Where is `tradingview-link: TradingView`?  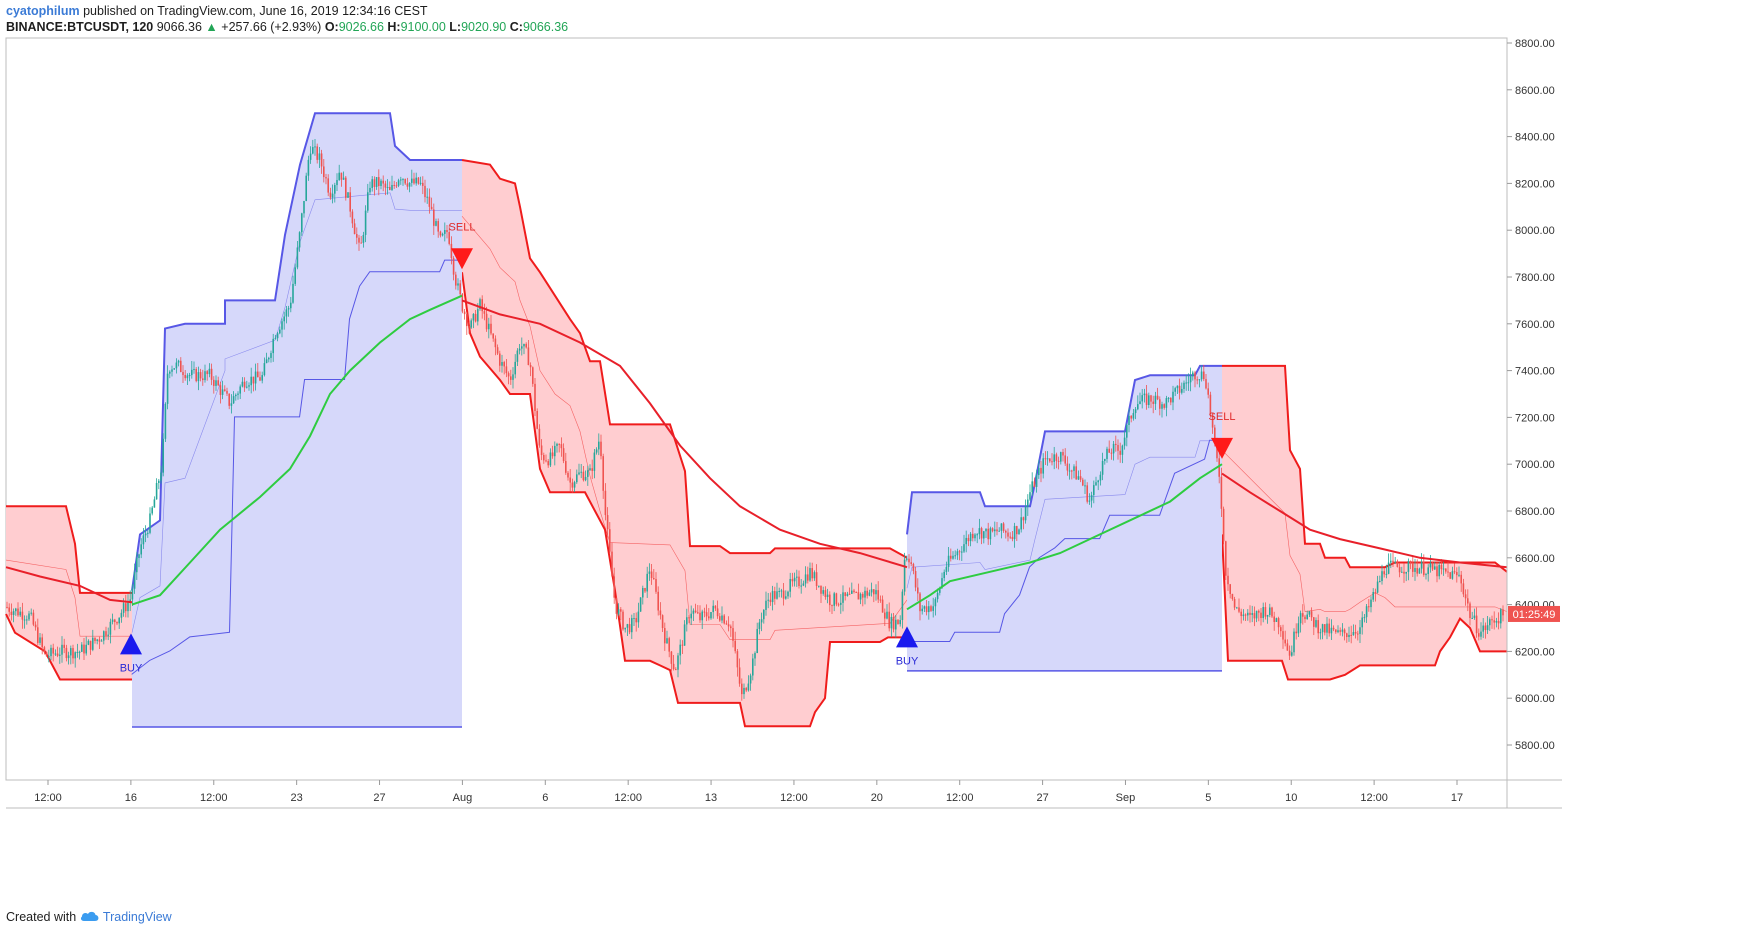 tradingview-link: TradingView is located at coordinates (137, 917).